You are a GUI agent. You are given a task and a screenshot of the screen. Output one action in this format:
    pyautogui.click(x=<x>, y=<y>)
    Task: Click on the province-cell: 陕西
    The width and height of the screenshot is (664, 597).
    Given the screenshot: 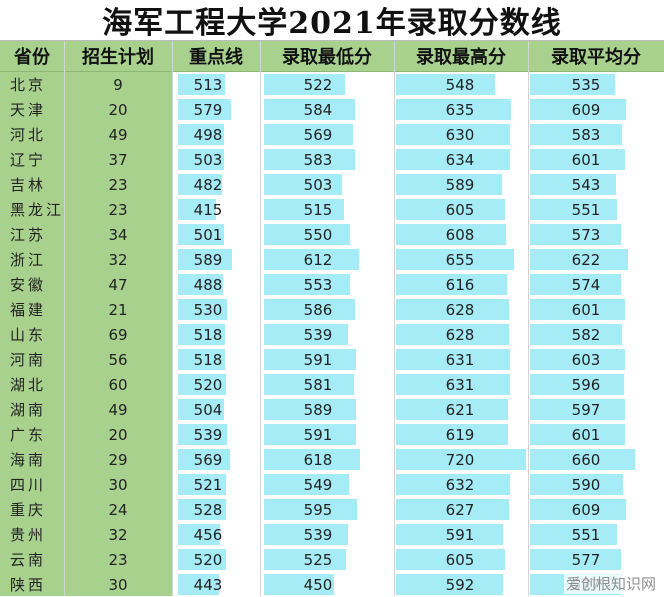 What is the action you would take?
    pyautogui.click(x=28, y=585)
    